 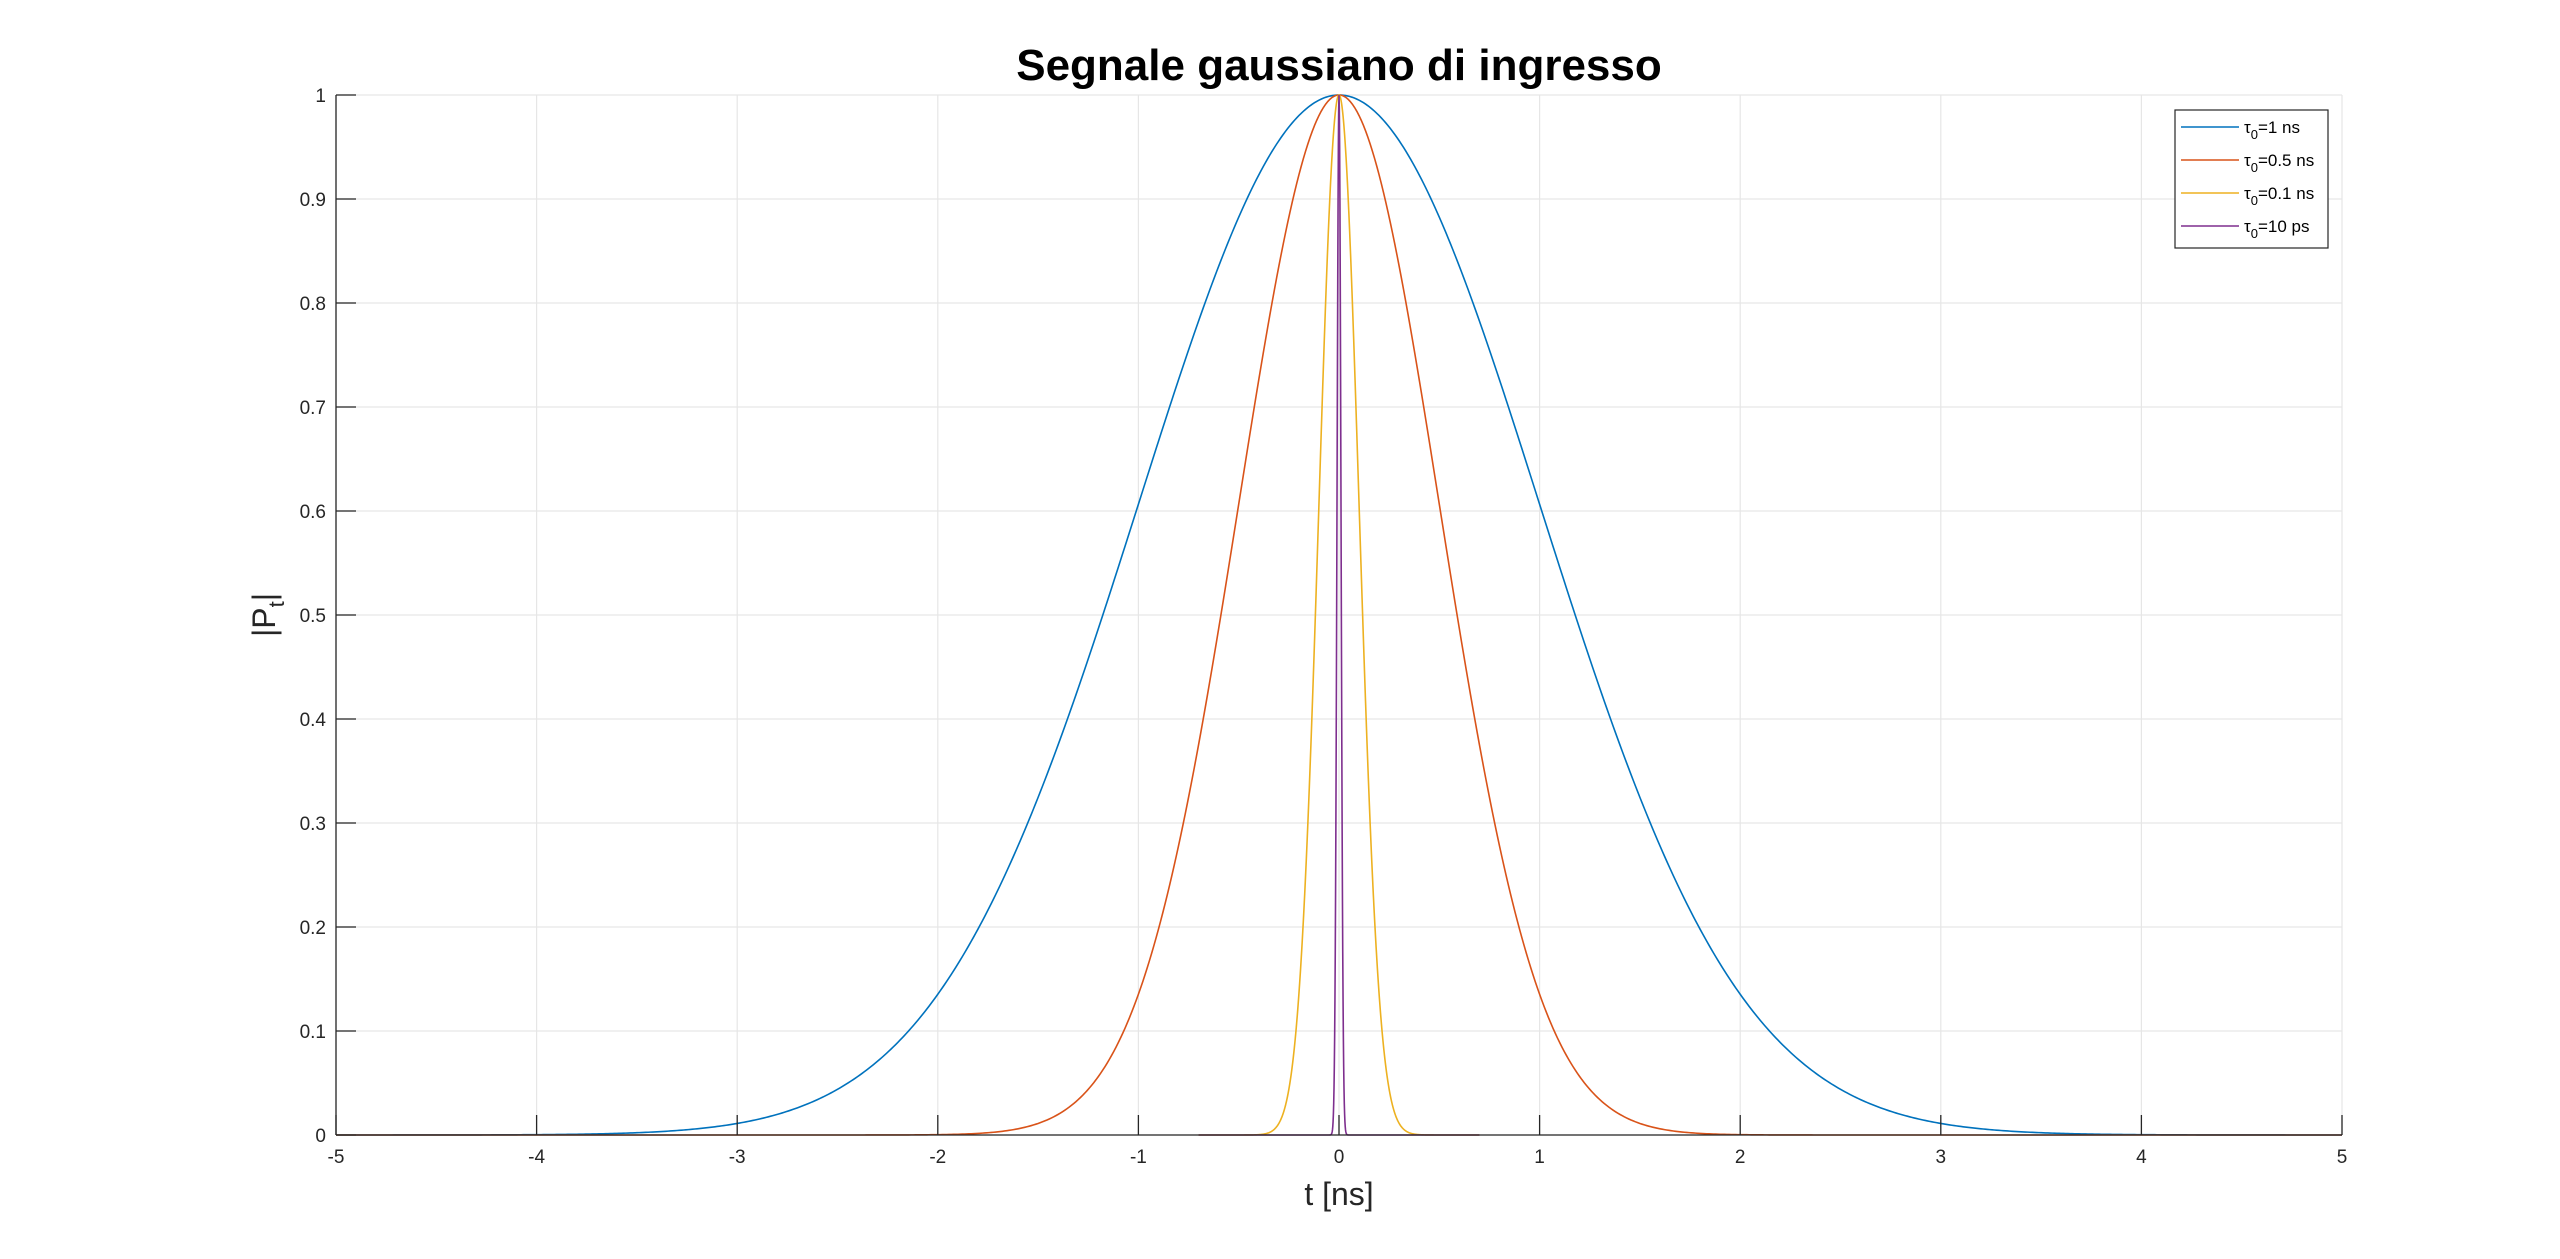 I want to click on y-axis-label-main: |P, so click(x=264, y=622).